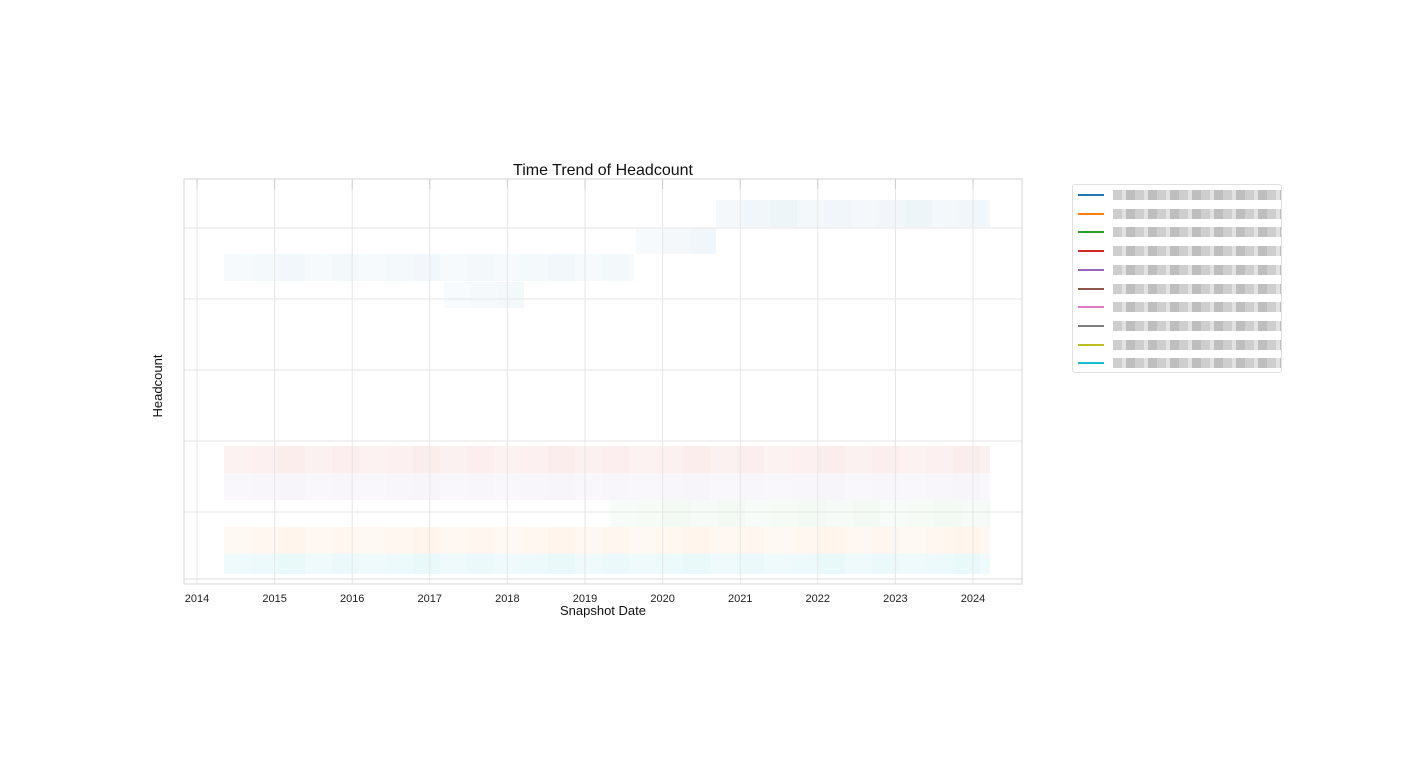  Describe the element at coordinates (197, 599) in the screenshot. I see `x-tick-label: 2014` at that location.